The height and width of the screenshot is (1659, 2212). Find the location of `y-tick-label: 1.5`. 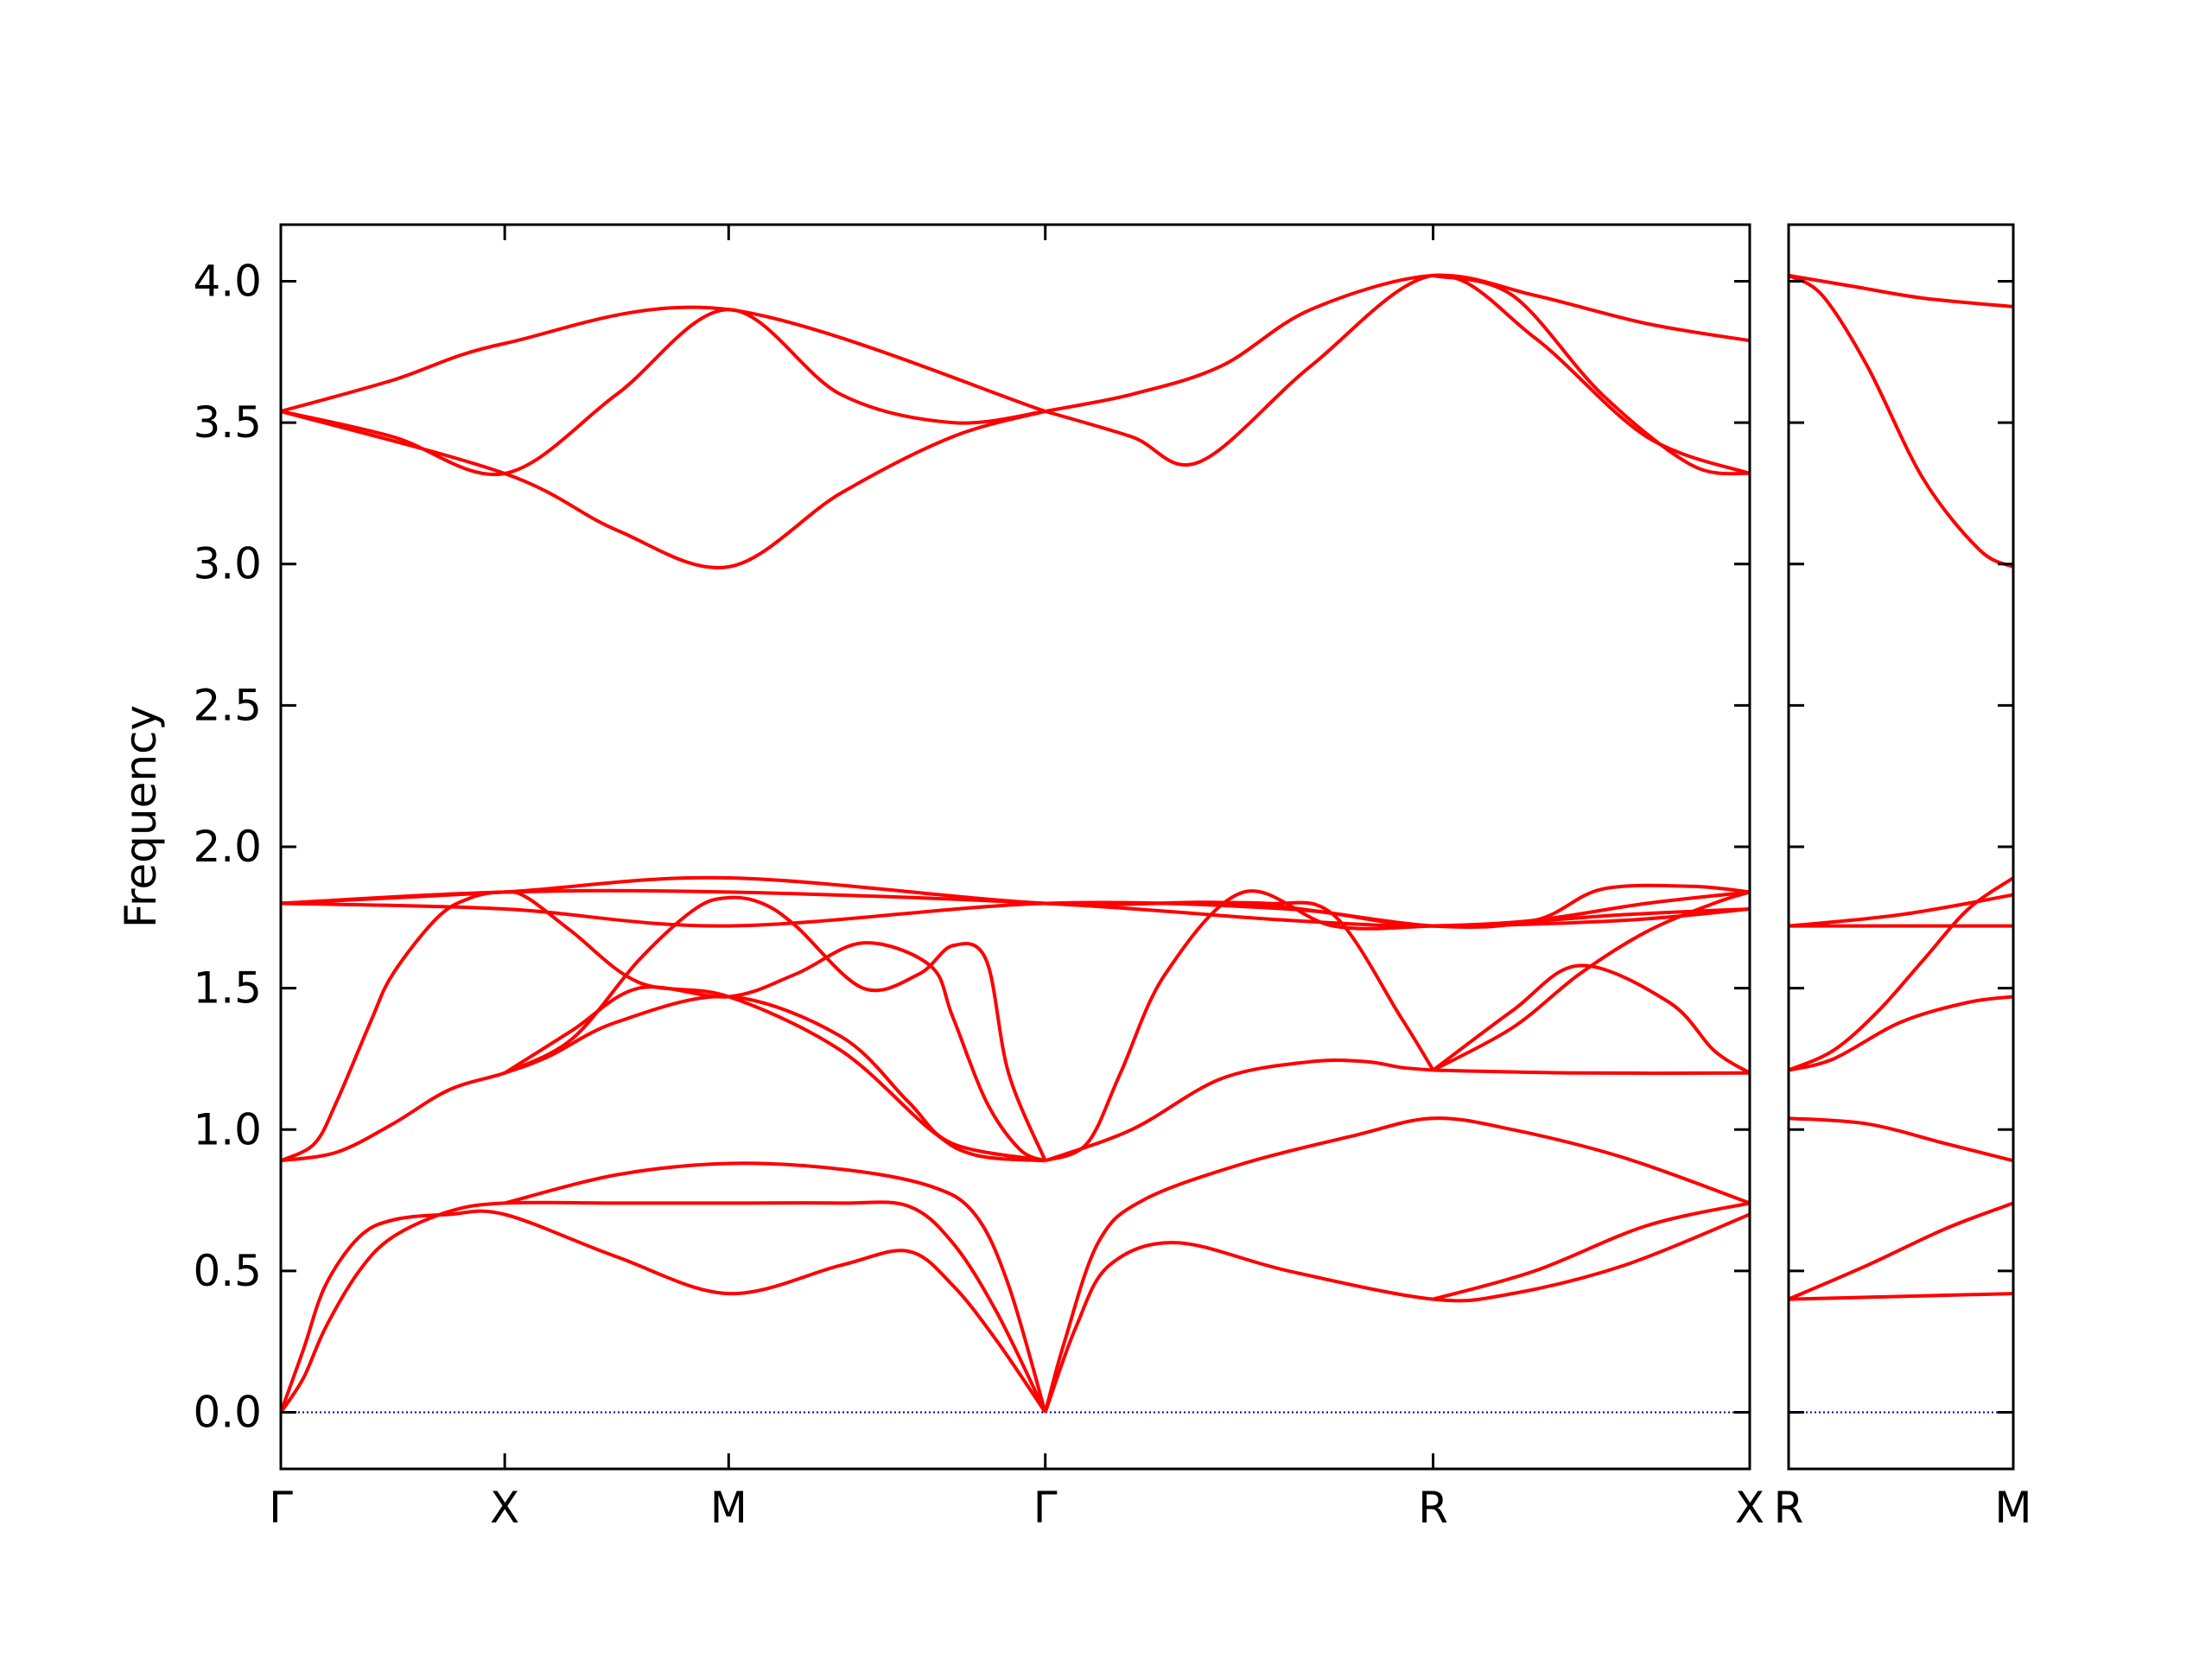

y-tick-label: 1.5 is located at coordinates (227, 988).